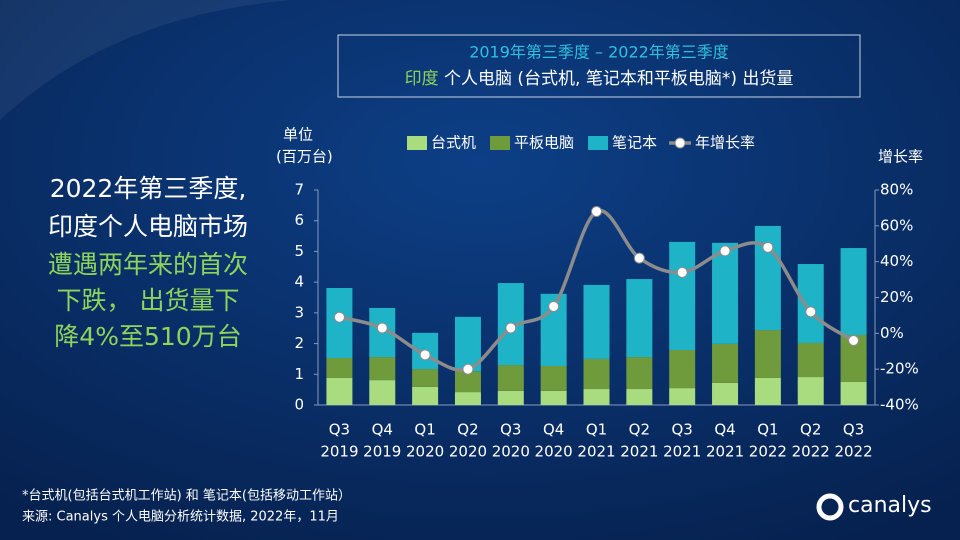 This screenshot has width=960, height=540. I want to click on logo-mark, so click(830, 507).